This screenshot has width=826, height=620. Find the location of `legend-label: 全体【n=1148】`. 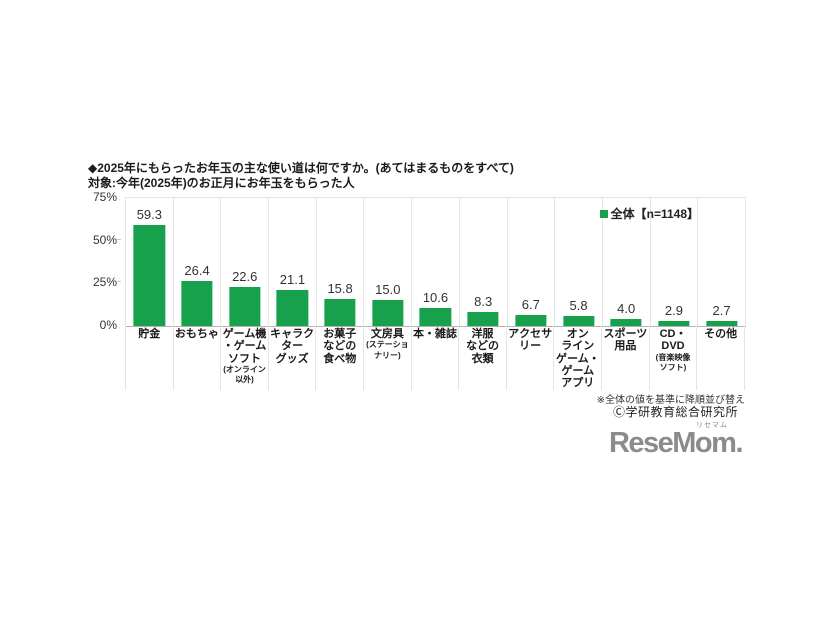

legend-label: 全体【n=1148】 is located at coordinates (654, 214).